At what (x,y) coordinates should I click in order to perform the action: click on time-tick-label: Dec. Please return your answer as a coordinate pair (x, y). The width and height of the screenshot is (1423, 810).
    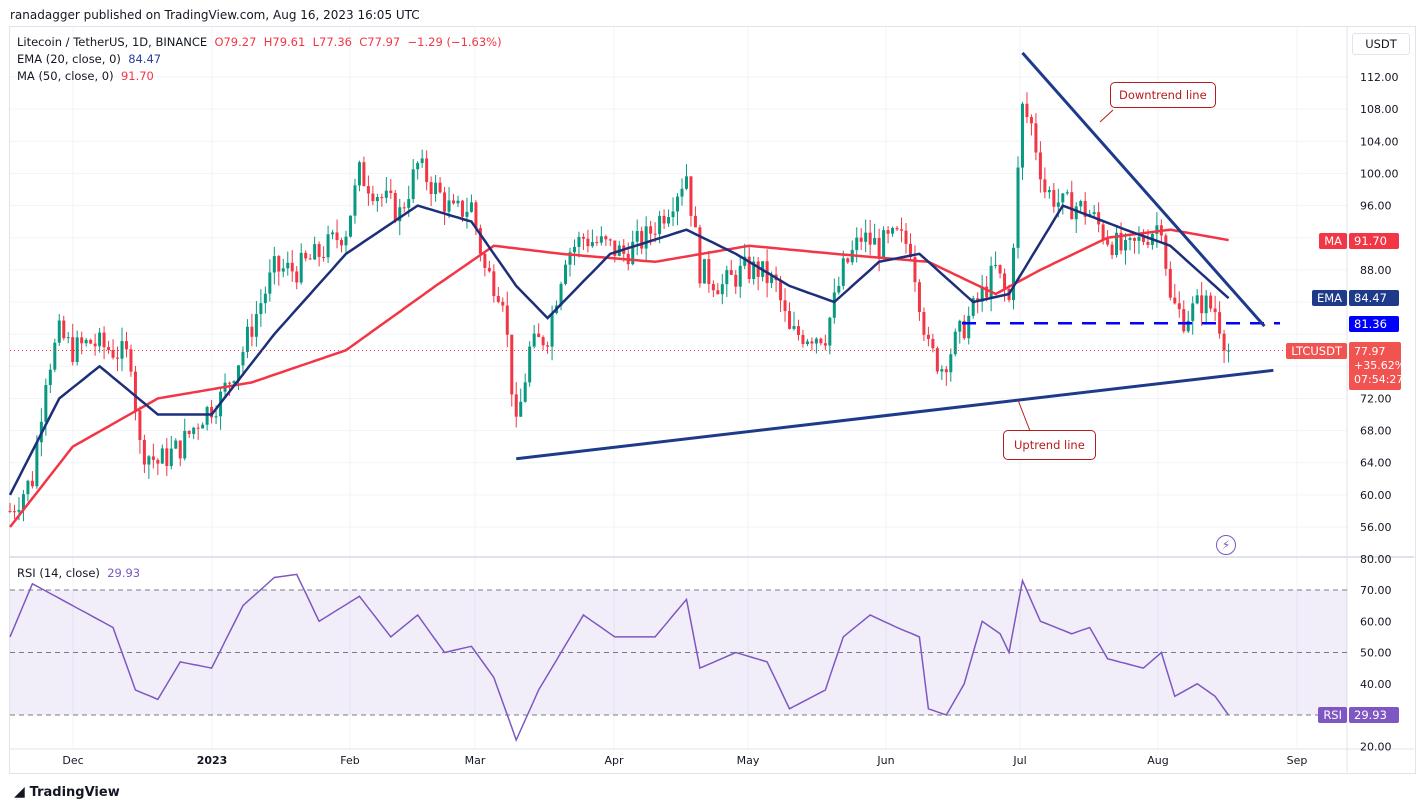
    Looking at the image, I should click on (72, 760).